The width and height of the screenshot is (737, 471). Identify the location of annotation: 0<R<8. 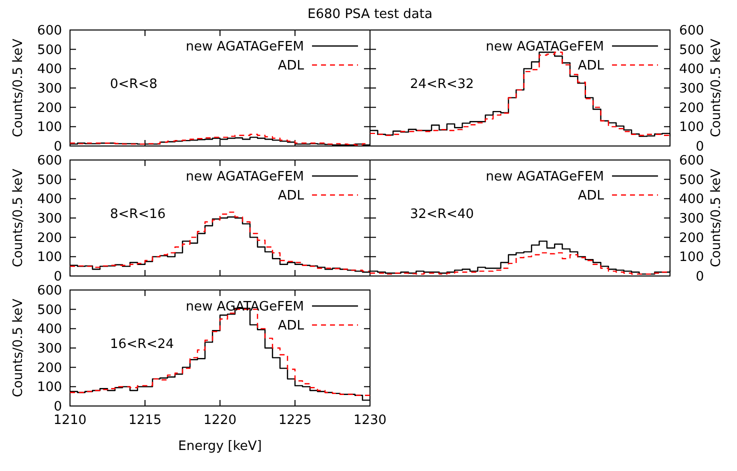
(134, 84).